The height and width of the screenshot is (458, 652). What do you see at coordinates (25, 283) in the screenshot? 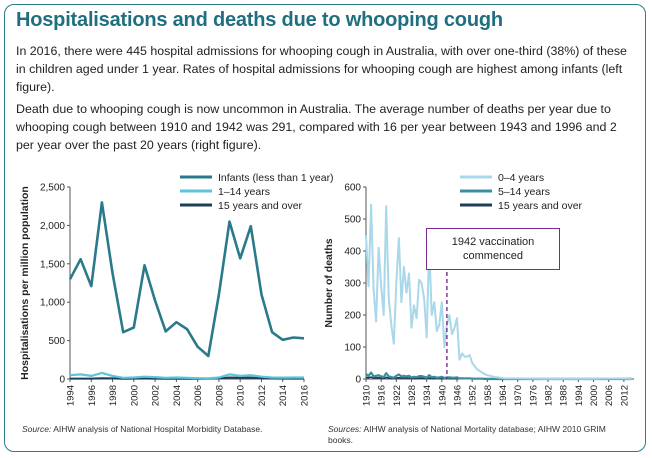
I see `y-axis-label: Hospitalisations per million population` at bounding box center [25, 283].